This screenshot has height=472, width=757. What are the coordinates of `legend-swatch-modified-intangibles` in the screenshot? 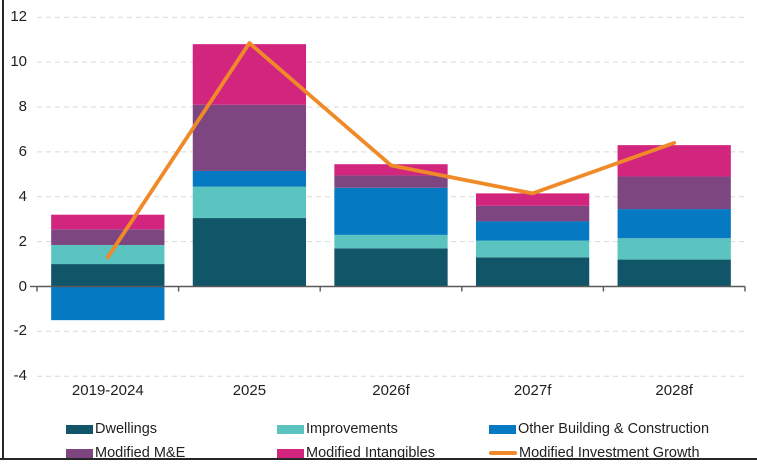 It's located at (290, 453).